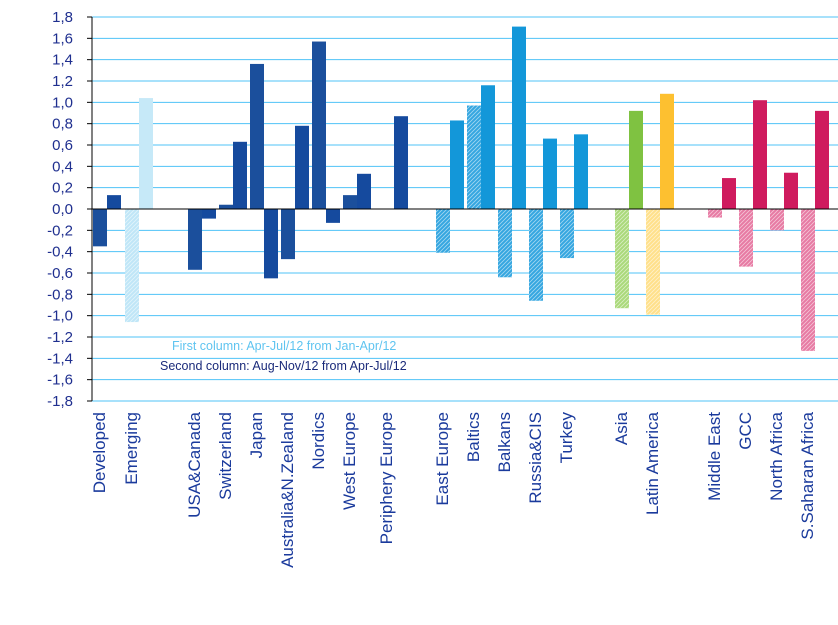 The width and height of the screenshot is (838, 625). I want to click on category-label-group: Turkey, so click(566, 438).